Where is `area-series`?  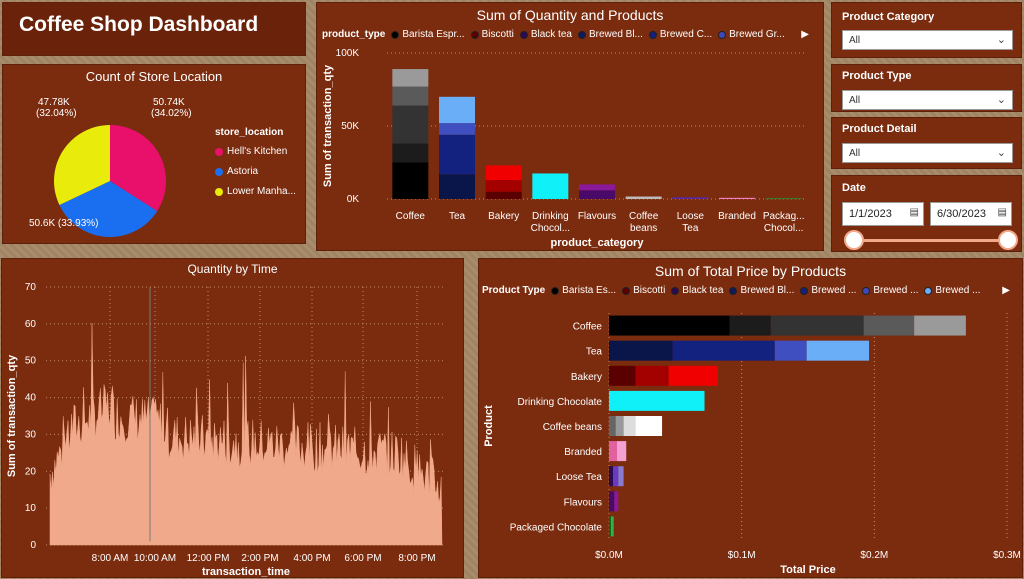
area-series is located at coordinates (246, 434).